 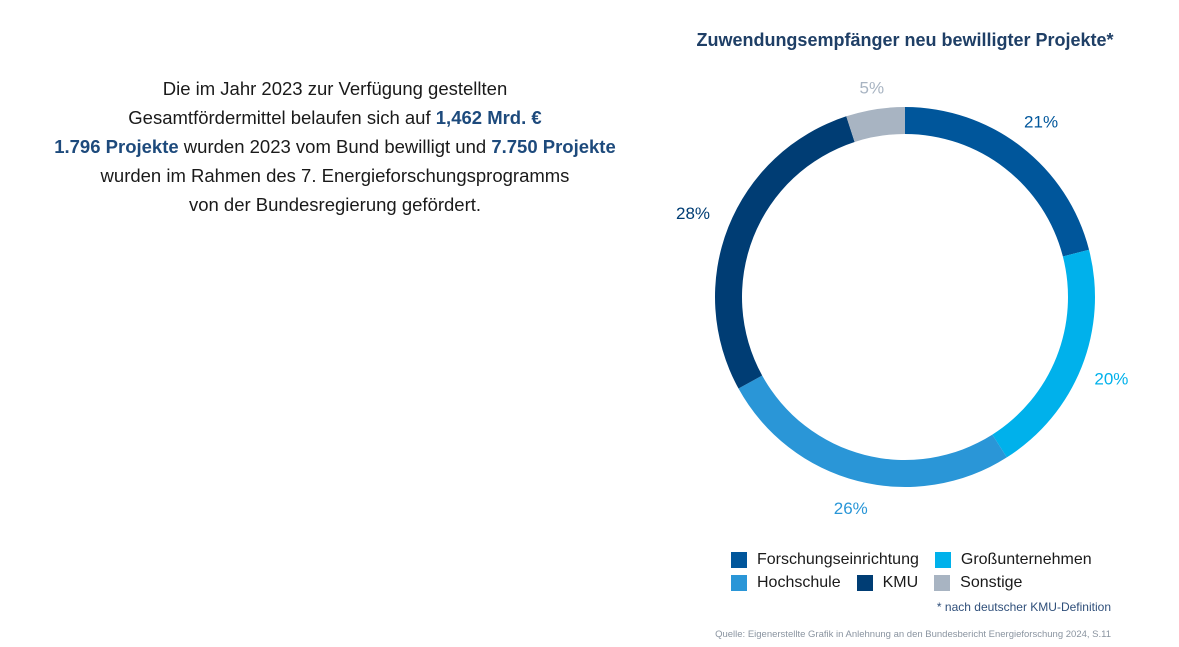 I want to click on legend-item: Sonstige, so click(x=978, y=583).